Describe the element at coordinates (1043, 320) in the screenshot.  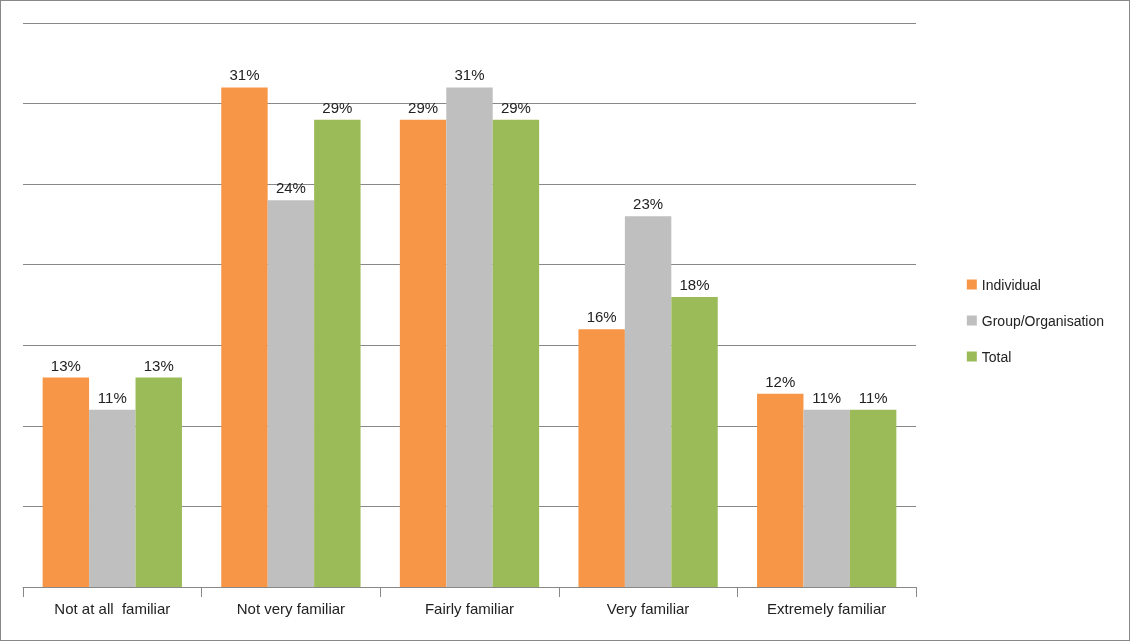
I see `legend-label: Group/Organisation` at that location.